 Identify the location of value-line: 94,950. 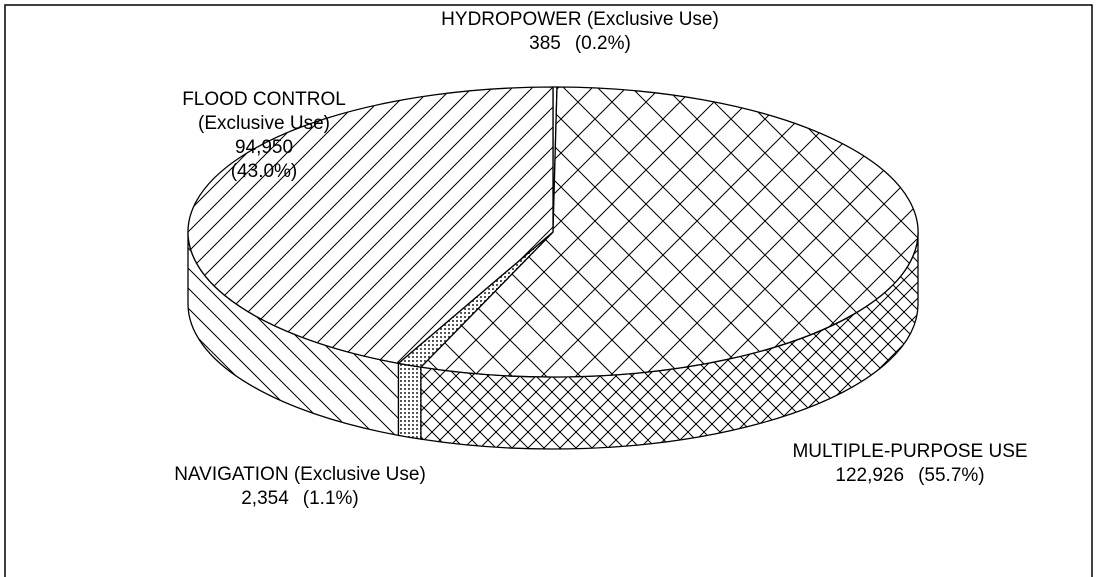
(264, 148).